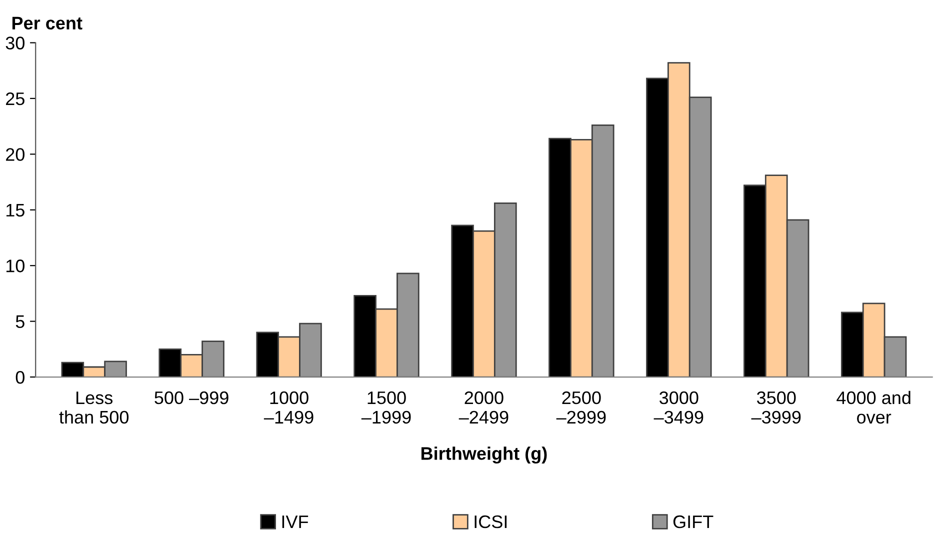 Image resolution: width=937 pixels, height=548 pixels. Describe the element at coordinates (47, 23) in the screenshot. I see `y-axis-title: Per cent` at that location.